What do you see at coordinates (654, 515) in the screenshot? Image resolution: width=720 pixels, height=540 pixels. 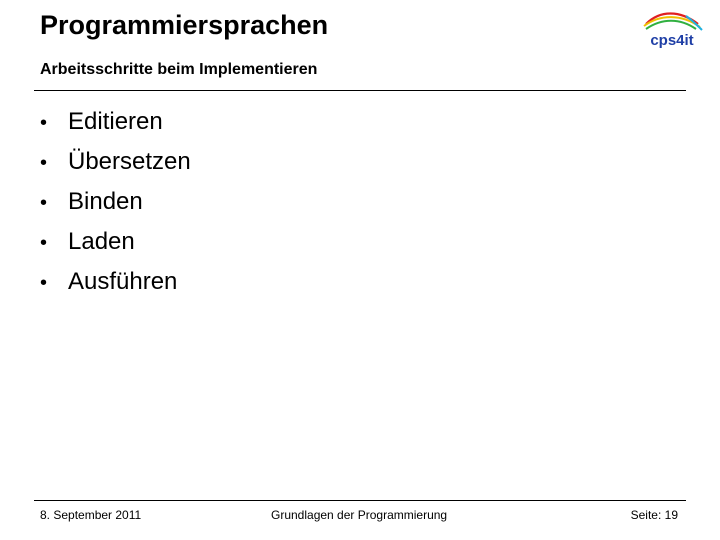 I see `footer-page-number: Seite: 19` at bounding box center [654, 515].